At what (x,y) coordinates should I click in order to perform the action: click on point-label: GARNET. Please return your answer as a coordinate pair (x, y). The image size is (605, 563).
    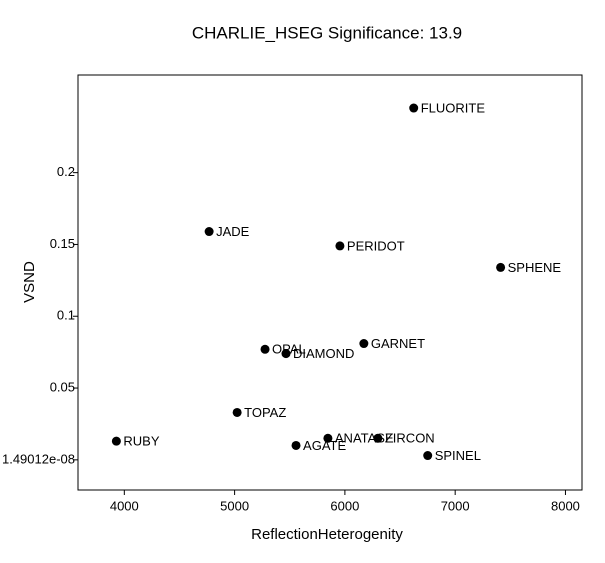
    Looking at the image, I should click on (398, 343).